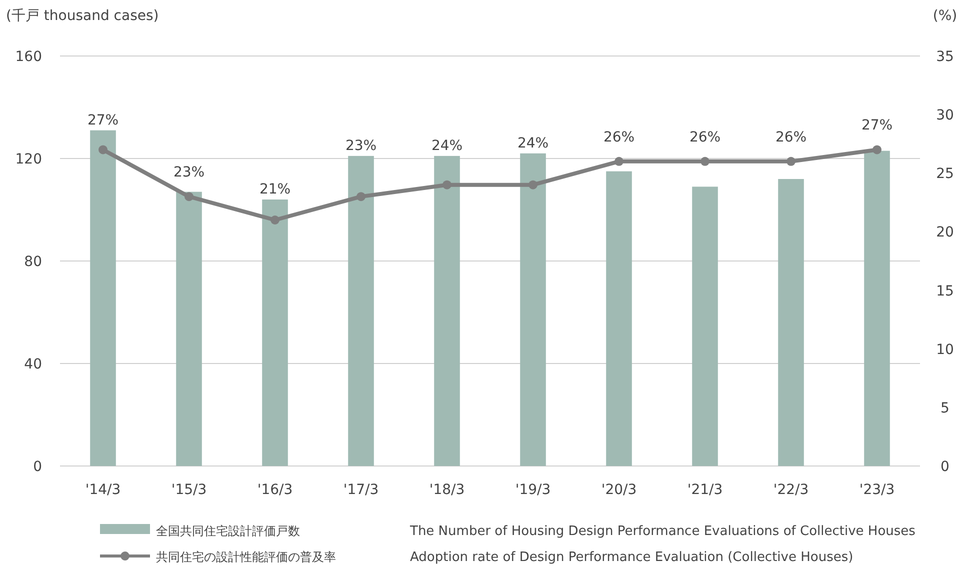 This screenshot has height=569, width=977. I want to click on legend-label: 全国共同住宅設計評価戸数, so click(228, 531).